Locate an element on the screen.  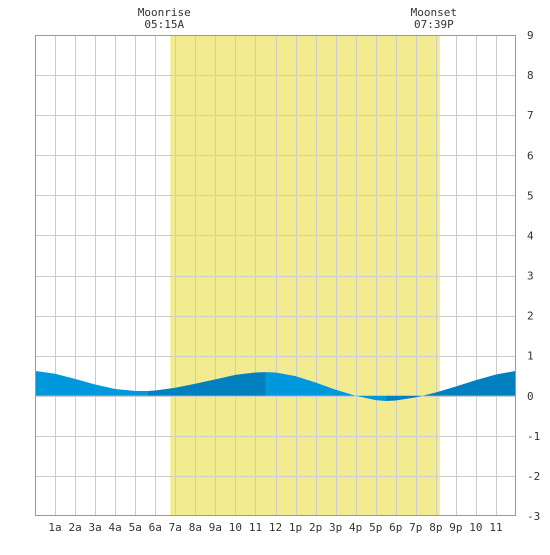
y-tick-label: 8 is located at coordinates (530, 75).